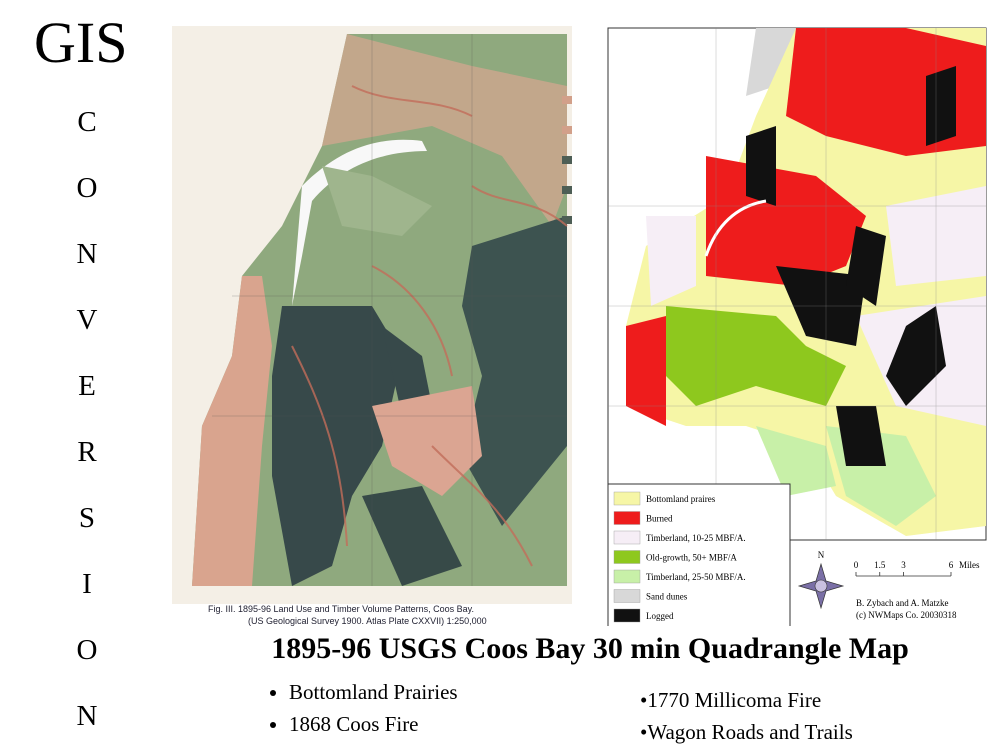  I want to click on compass: N, so click(821, 580).